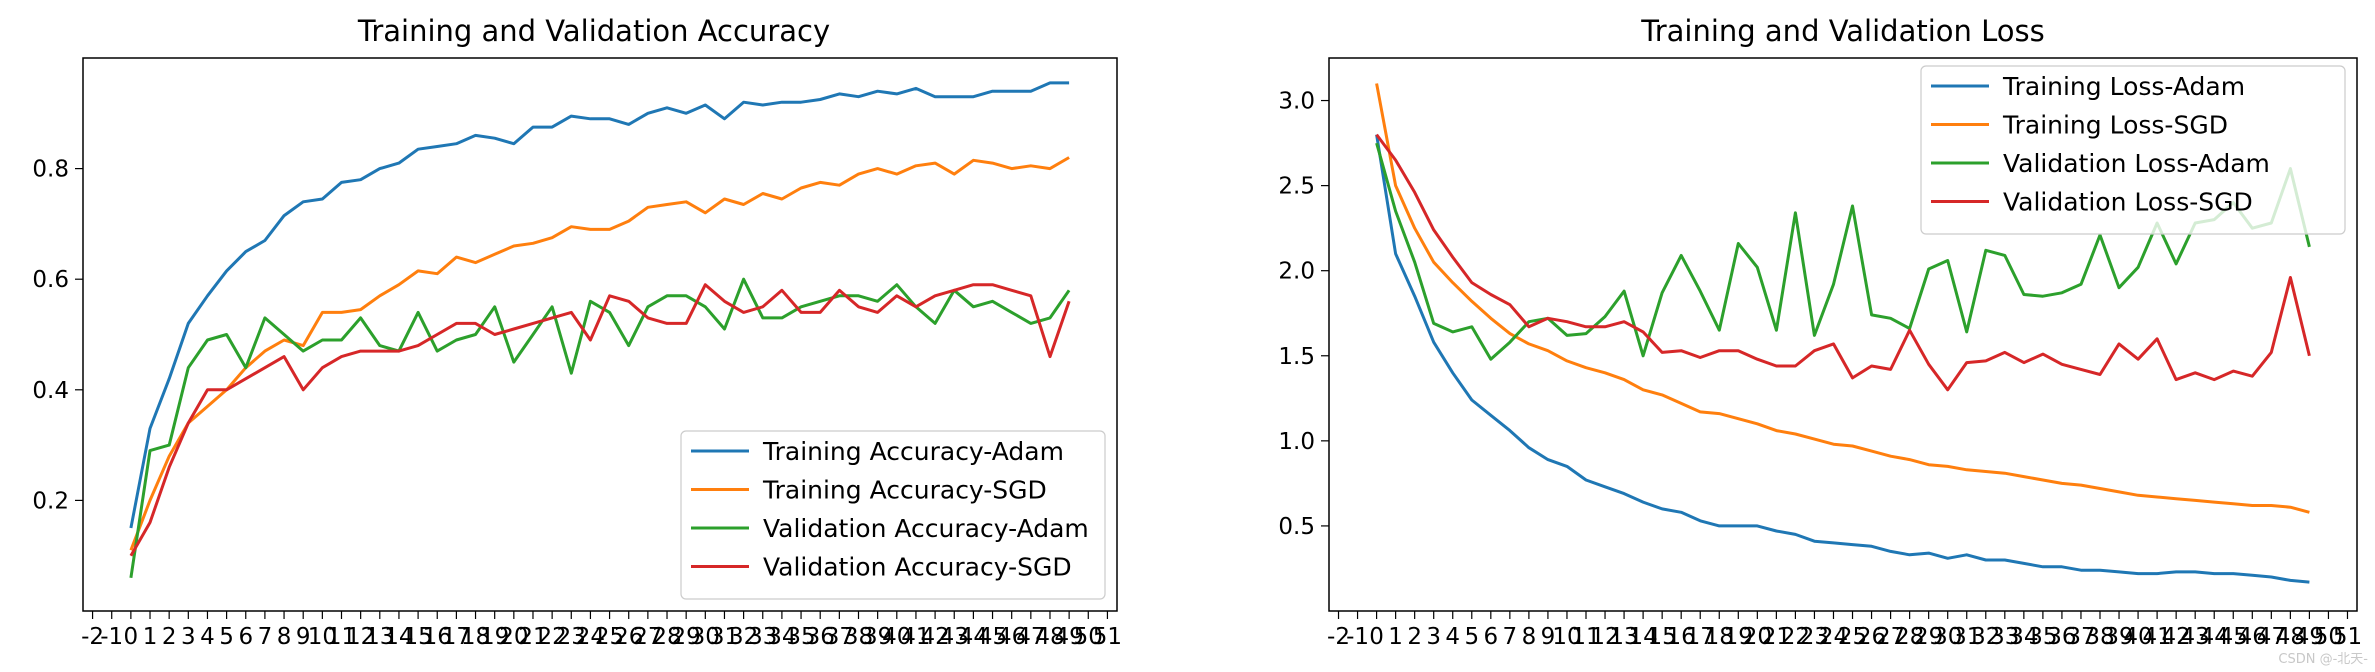  I want to click on accuracy-x-tick-label: 29, so click(686, 637).